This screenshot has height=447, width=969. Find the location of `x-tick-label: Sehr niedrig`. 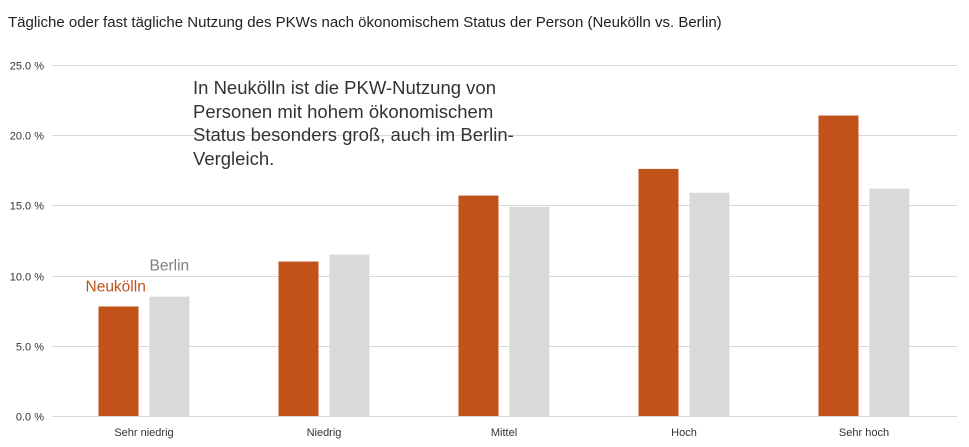

x-tick-label: Sehr niedrig is located at coordinates (143, 433).